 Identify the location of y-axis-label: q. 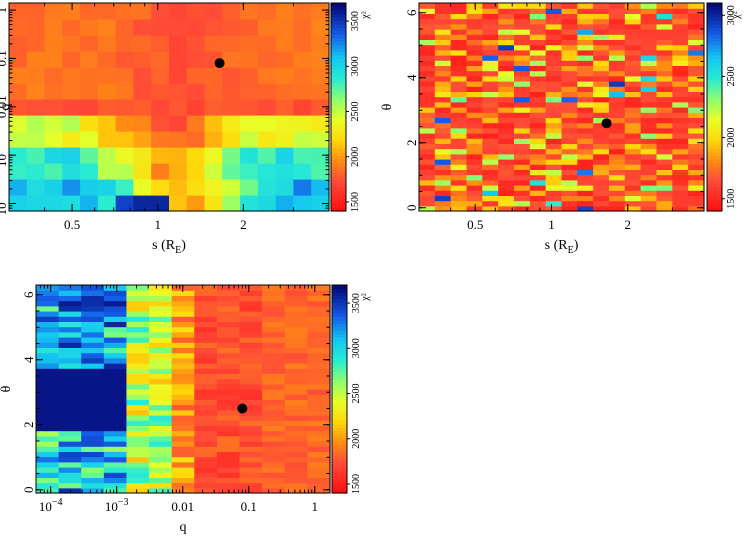
(6, 107).